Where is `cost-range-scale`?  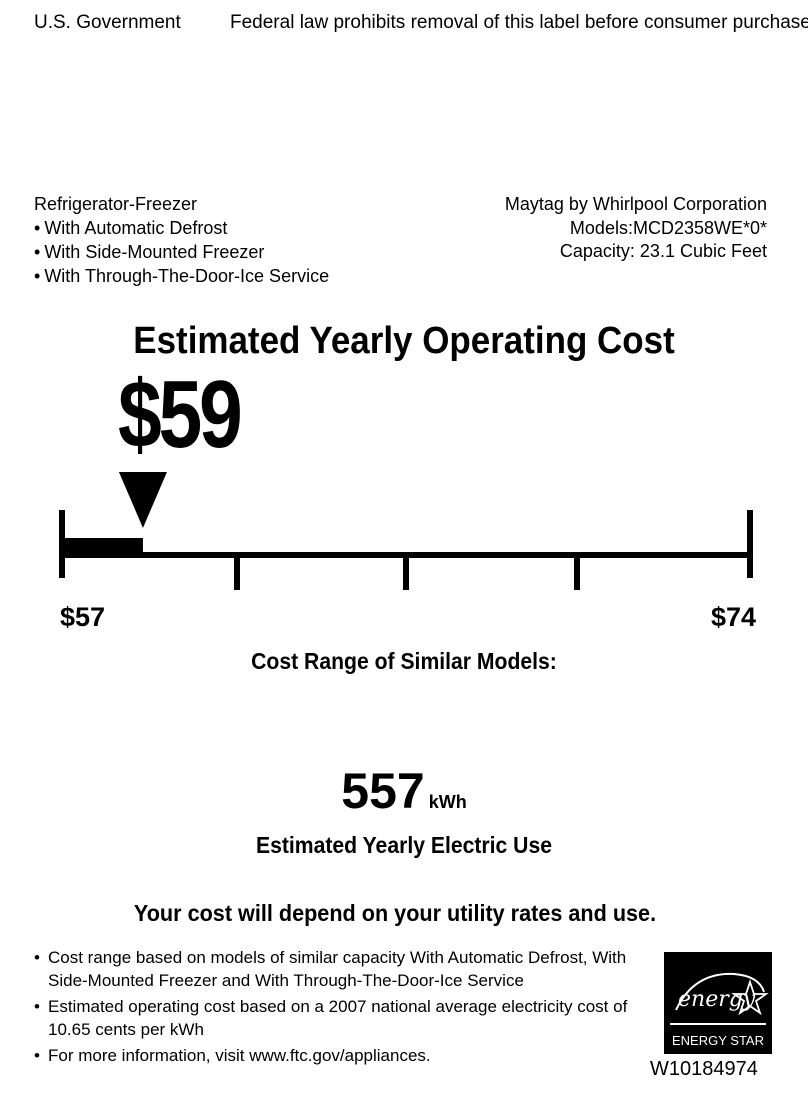
cost-range-scale is located at coordinates (406, 531).